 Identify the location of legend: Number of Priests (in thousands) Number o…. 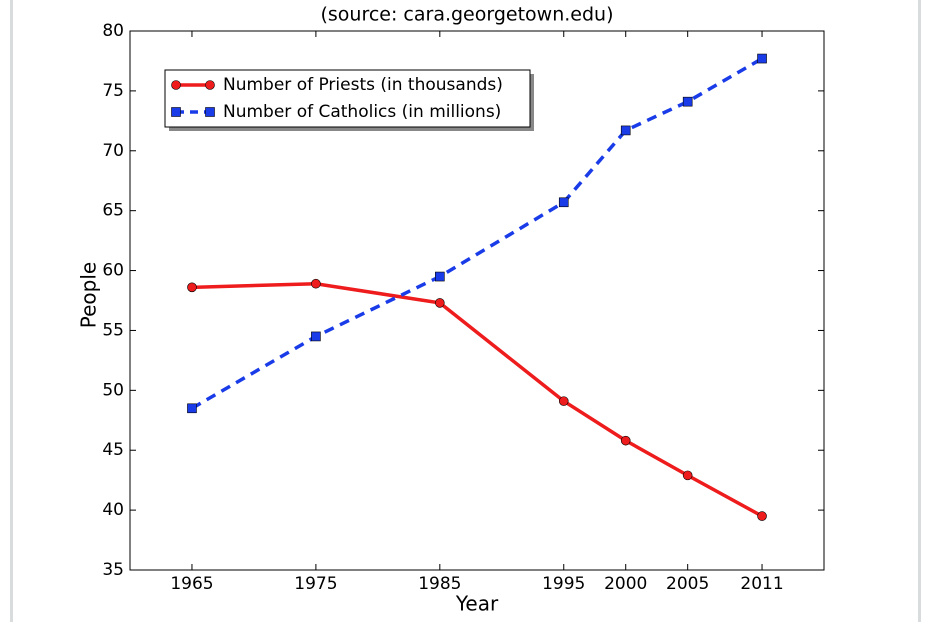
(349, 100).